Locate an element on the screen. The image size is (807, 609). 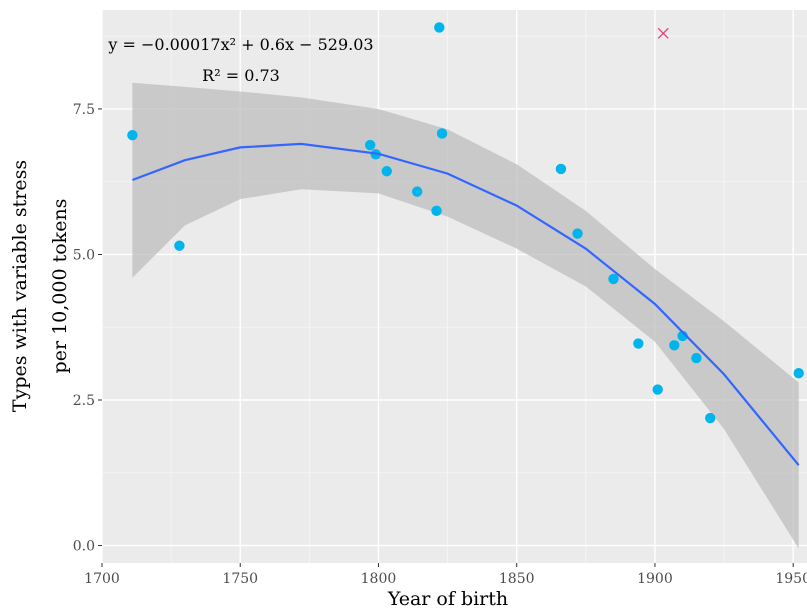
y-tick-label: 0.0 is located at coordinates (84, 547).